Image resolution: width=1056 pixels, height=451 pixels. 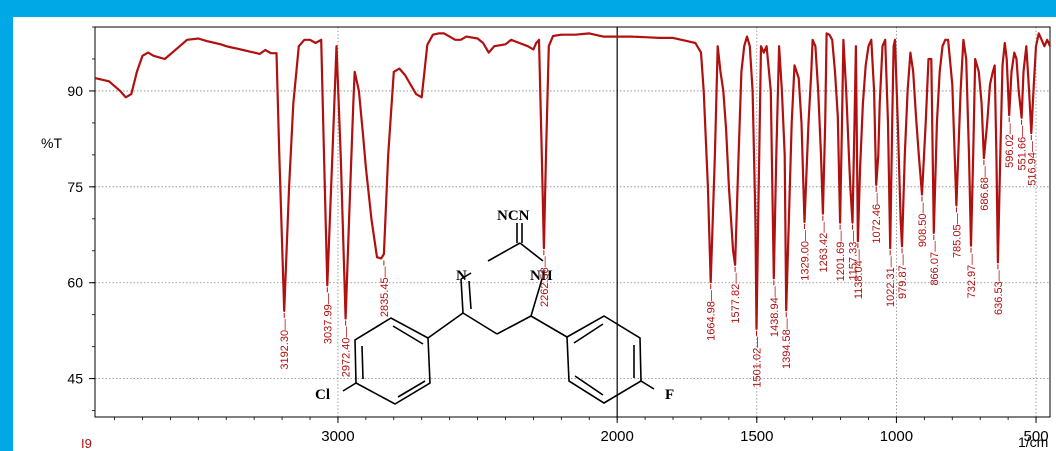 I want to click on x-tick-label: 2000, so click(x=616, y=436).